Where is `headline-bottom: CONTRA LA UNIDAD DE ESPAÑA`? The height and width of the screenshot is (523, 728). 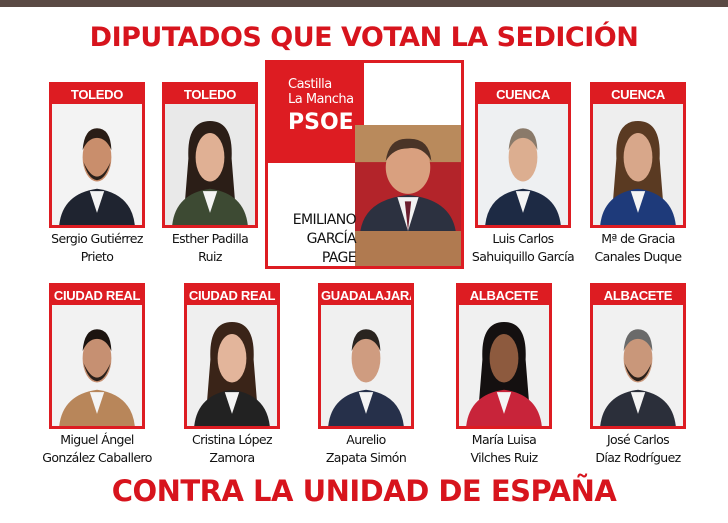 headline-bottom: CONTRA LA UNIDAD DE ESPAÑA is located at coordinates (364, 491).